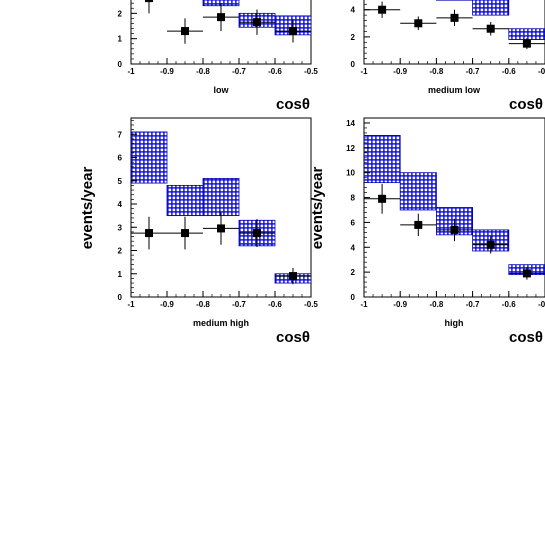 This screenshot has width=545, height=545. What do you see at coordinates (353, 198) in the screenshot?
I see `y-tick-label: 8` at bounding box center [353, 198].